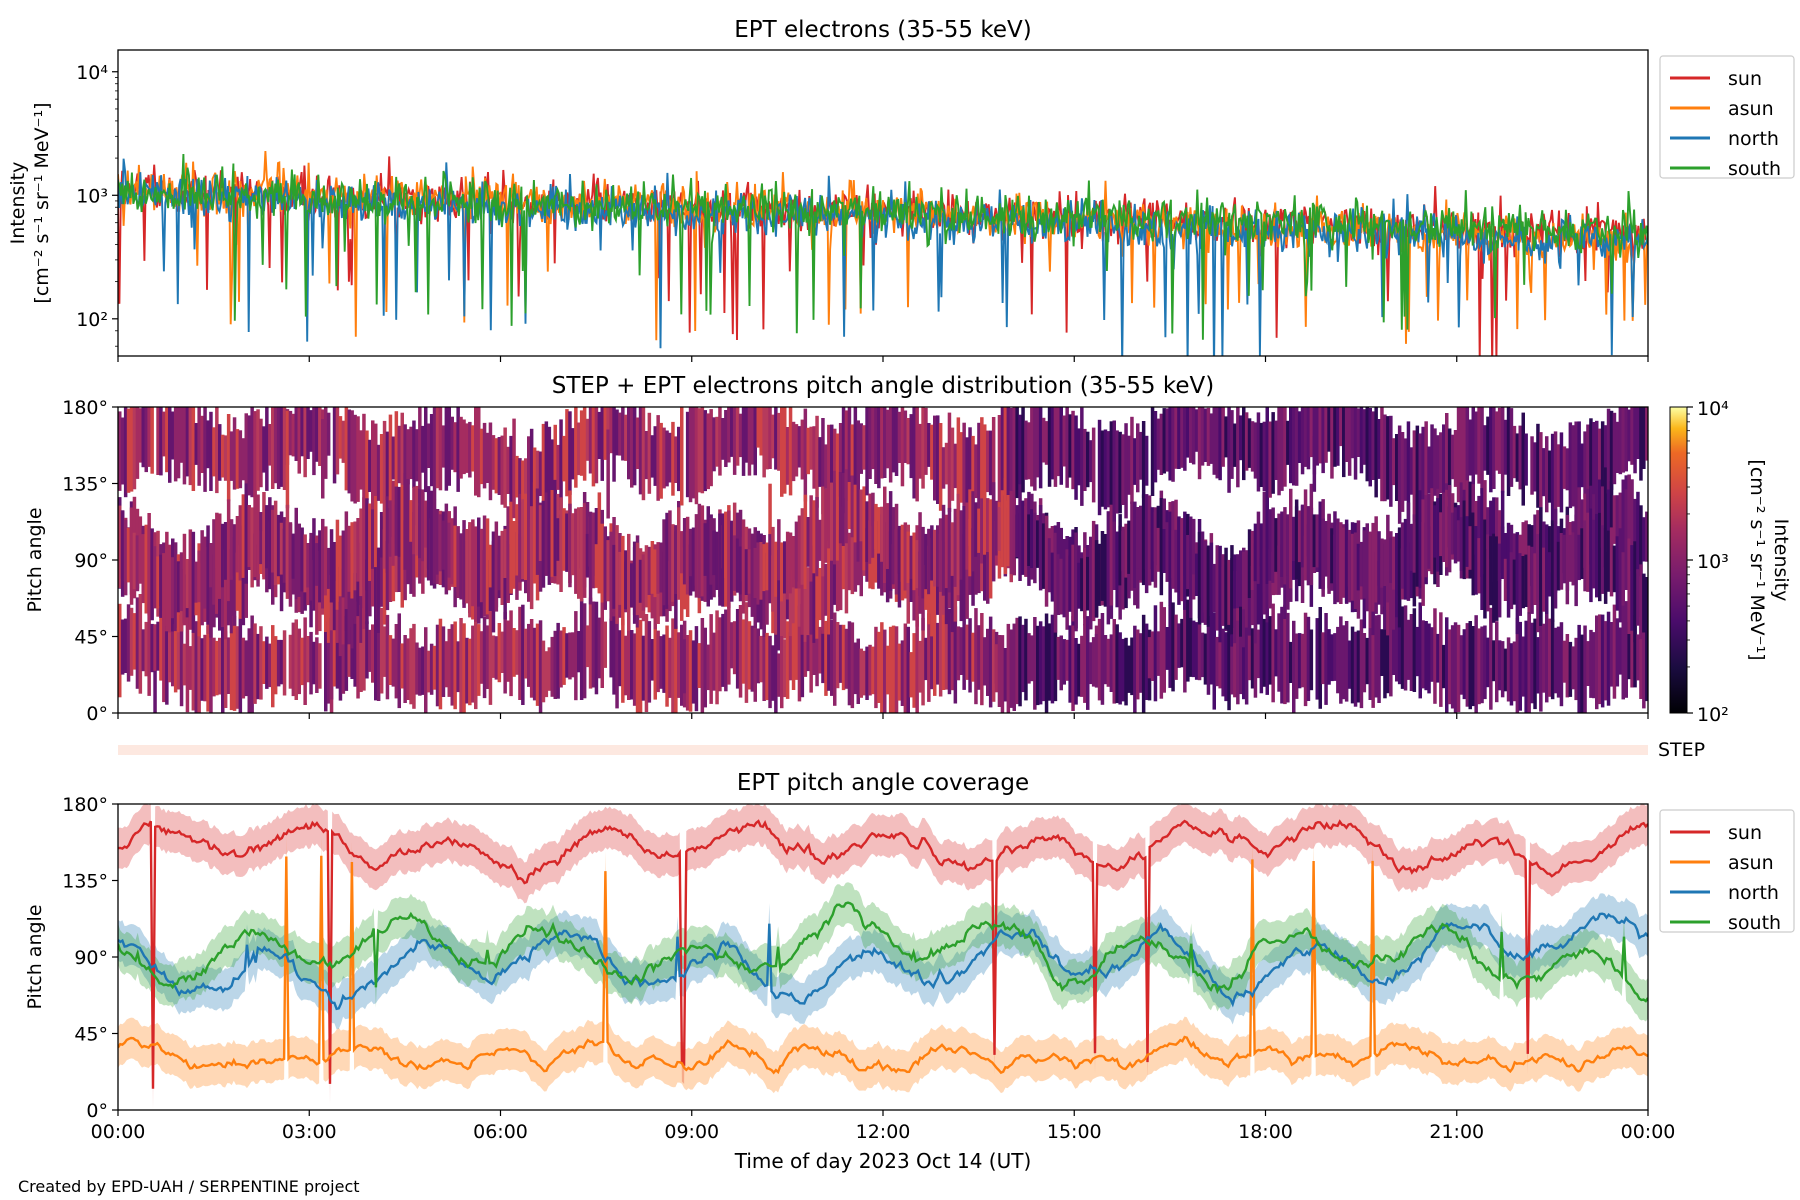  What do you see at coordinates (882, 30) in the screenshot?
I see `panel1-title: EPT electrons (35-55 keV)` at bounding box center [882, 30].